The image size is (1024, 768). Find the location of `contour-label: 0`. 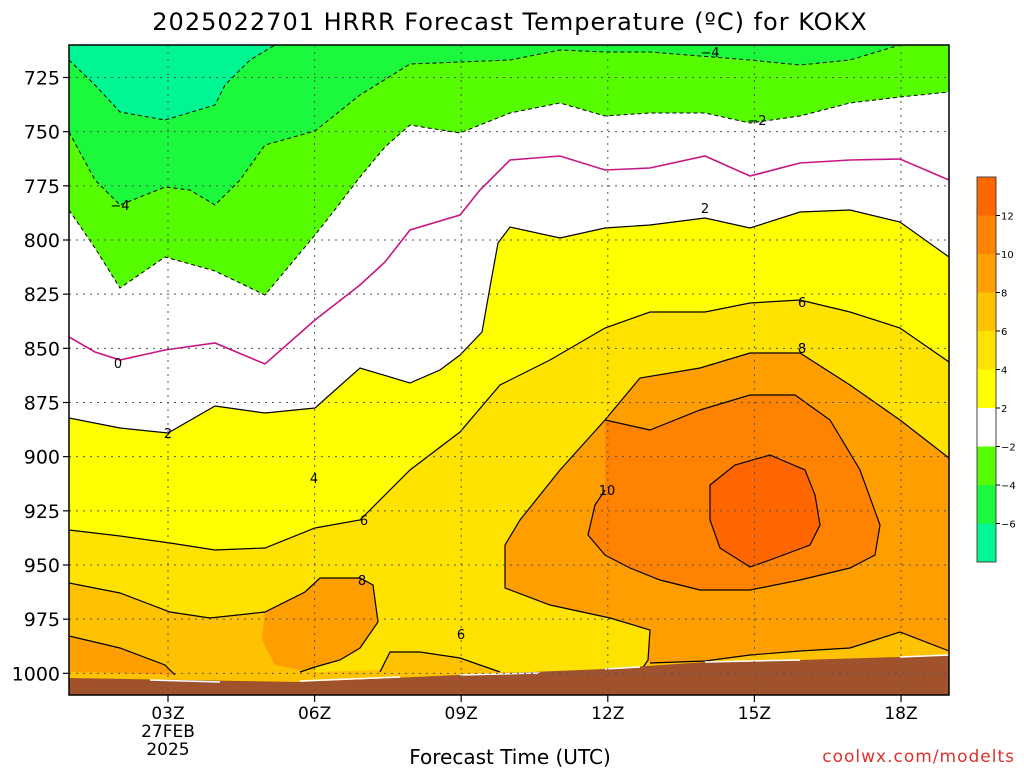

contour-label: 0 is located at coordinates (118, 364).